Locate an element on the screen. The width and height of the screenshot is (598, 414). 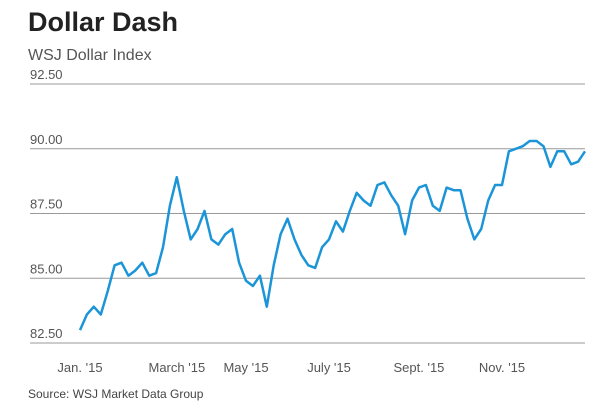
chart-subtitle: WSJ Dollar Index is located at coordinates (90, 55).